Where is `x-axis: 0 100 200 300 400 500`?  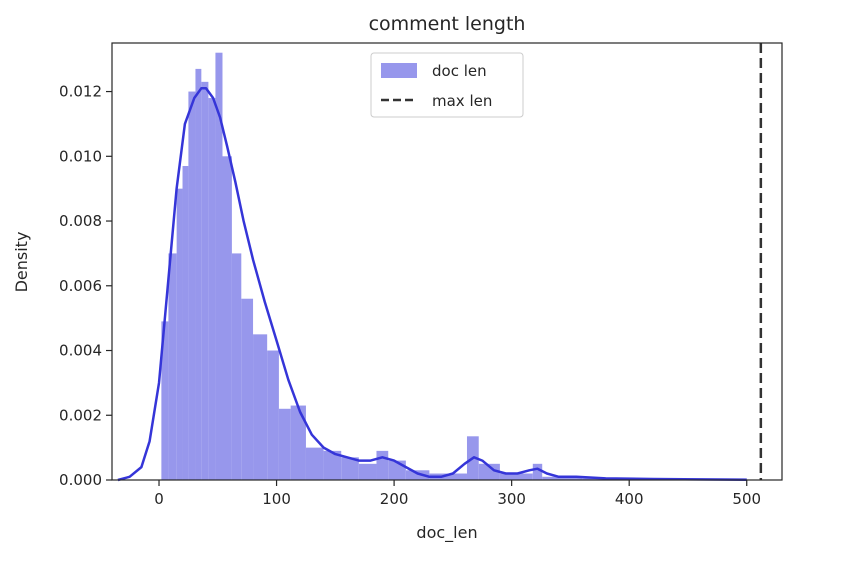 x-axis: 0 100 200 300 400 500 is located at coordinates (457, 494).